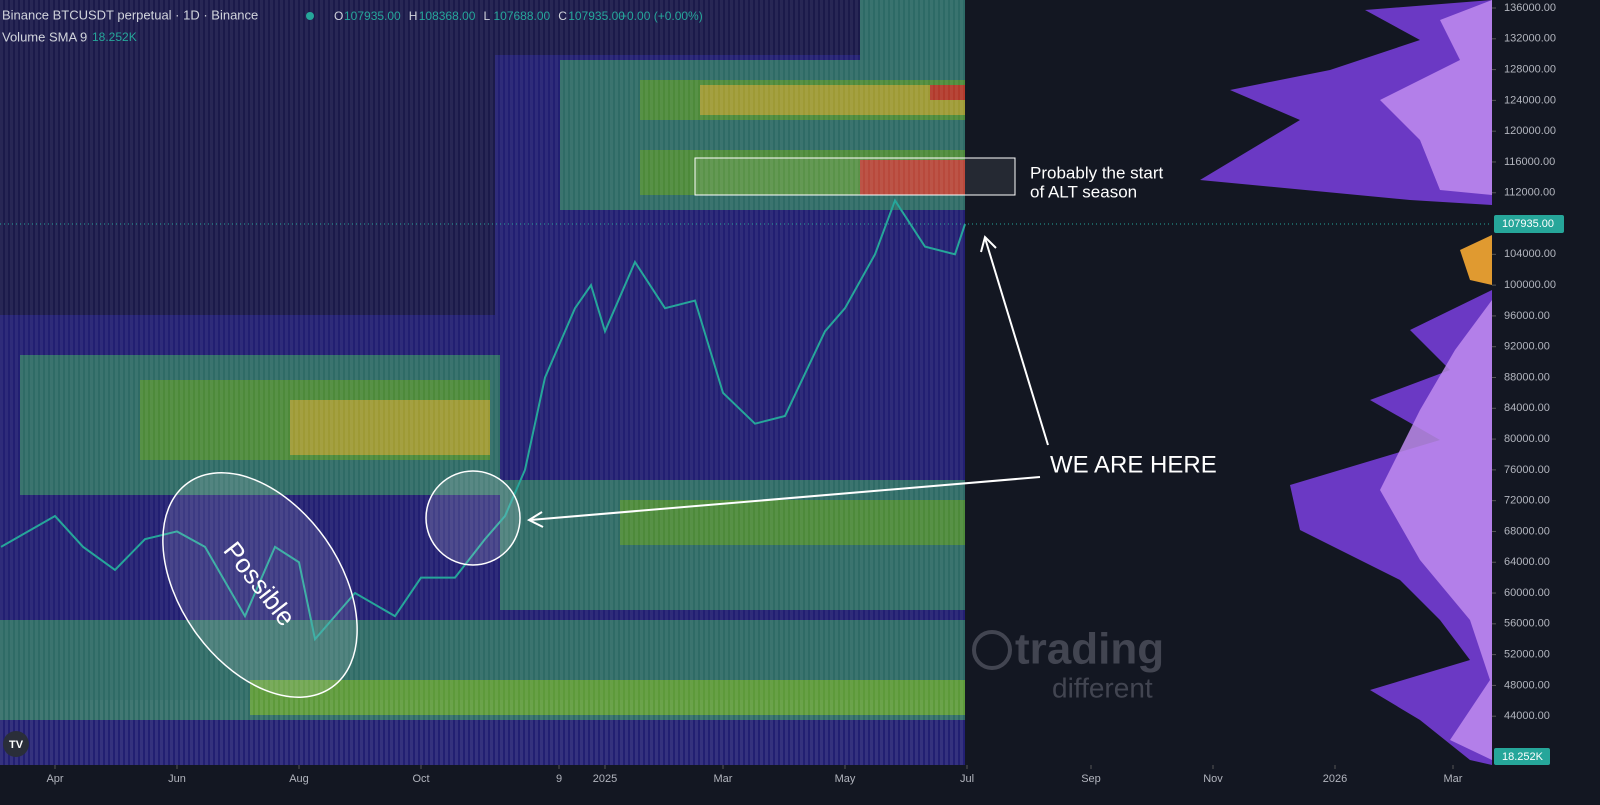 This screenshot has height=805, width=1600. I want to click on price-badge, so click(1529, 224).